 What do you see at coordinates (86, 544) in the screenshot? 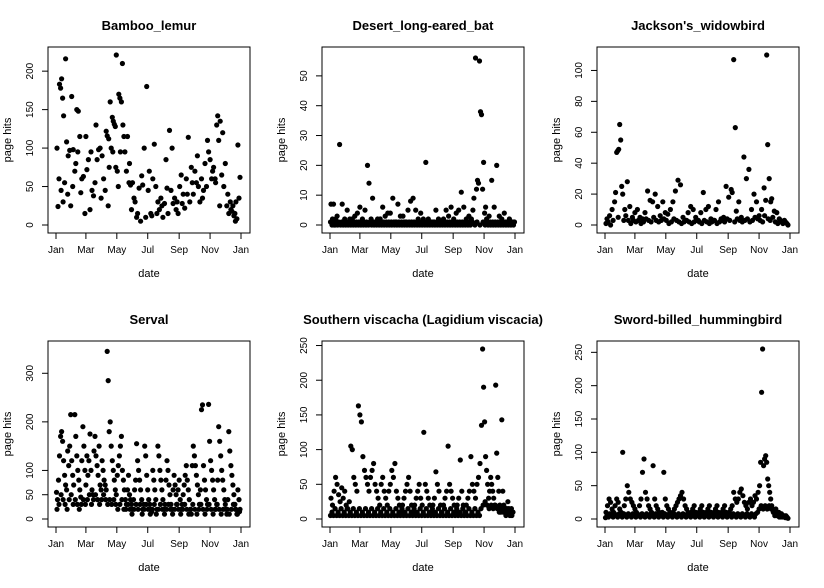
I see `x-tick-label: Mar` at bounding box center [86, 544].